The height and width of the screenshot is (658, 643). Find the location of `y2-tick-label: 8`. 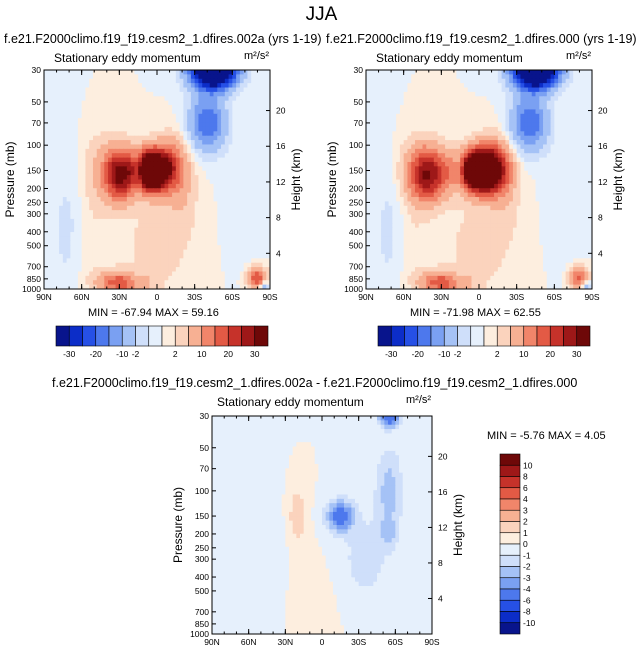

y2-tick-label: 8 is located at coordinates (600, 218).